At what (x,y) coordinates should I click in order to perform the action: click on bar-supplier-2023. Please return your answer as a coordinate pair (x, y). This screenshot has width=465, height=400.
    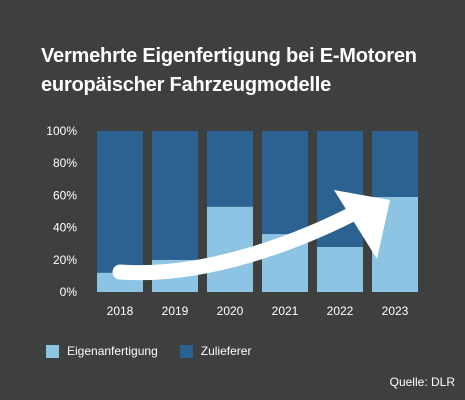
    Looking at the image, I should click on (395, 164).